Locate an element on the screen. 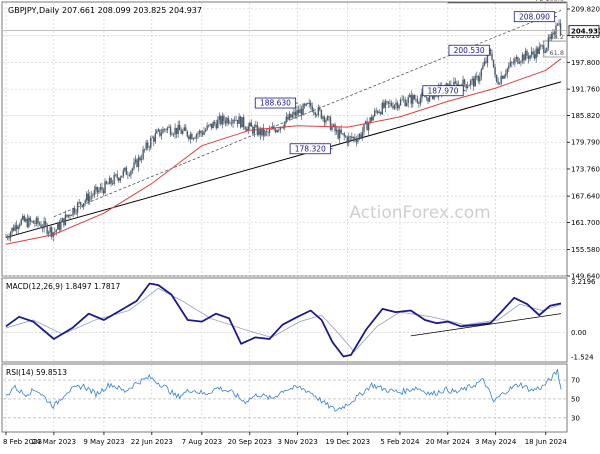  macd-y-tick-label: 0.00 is located at coordinates (579, 333).